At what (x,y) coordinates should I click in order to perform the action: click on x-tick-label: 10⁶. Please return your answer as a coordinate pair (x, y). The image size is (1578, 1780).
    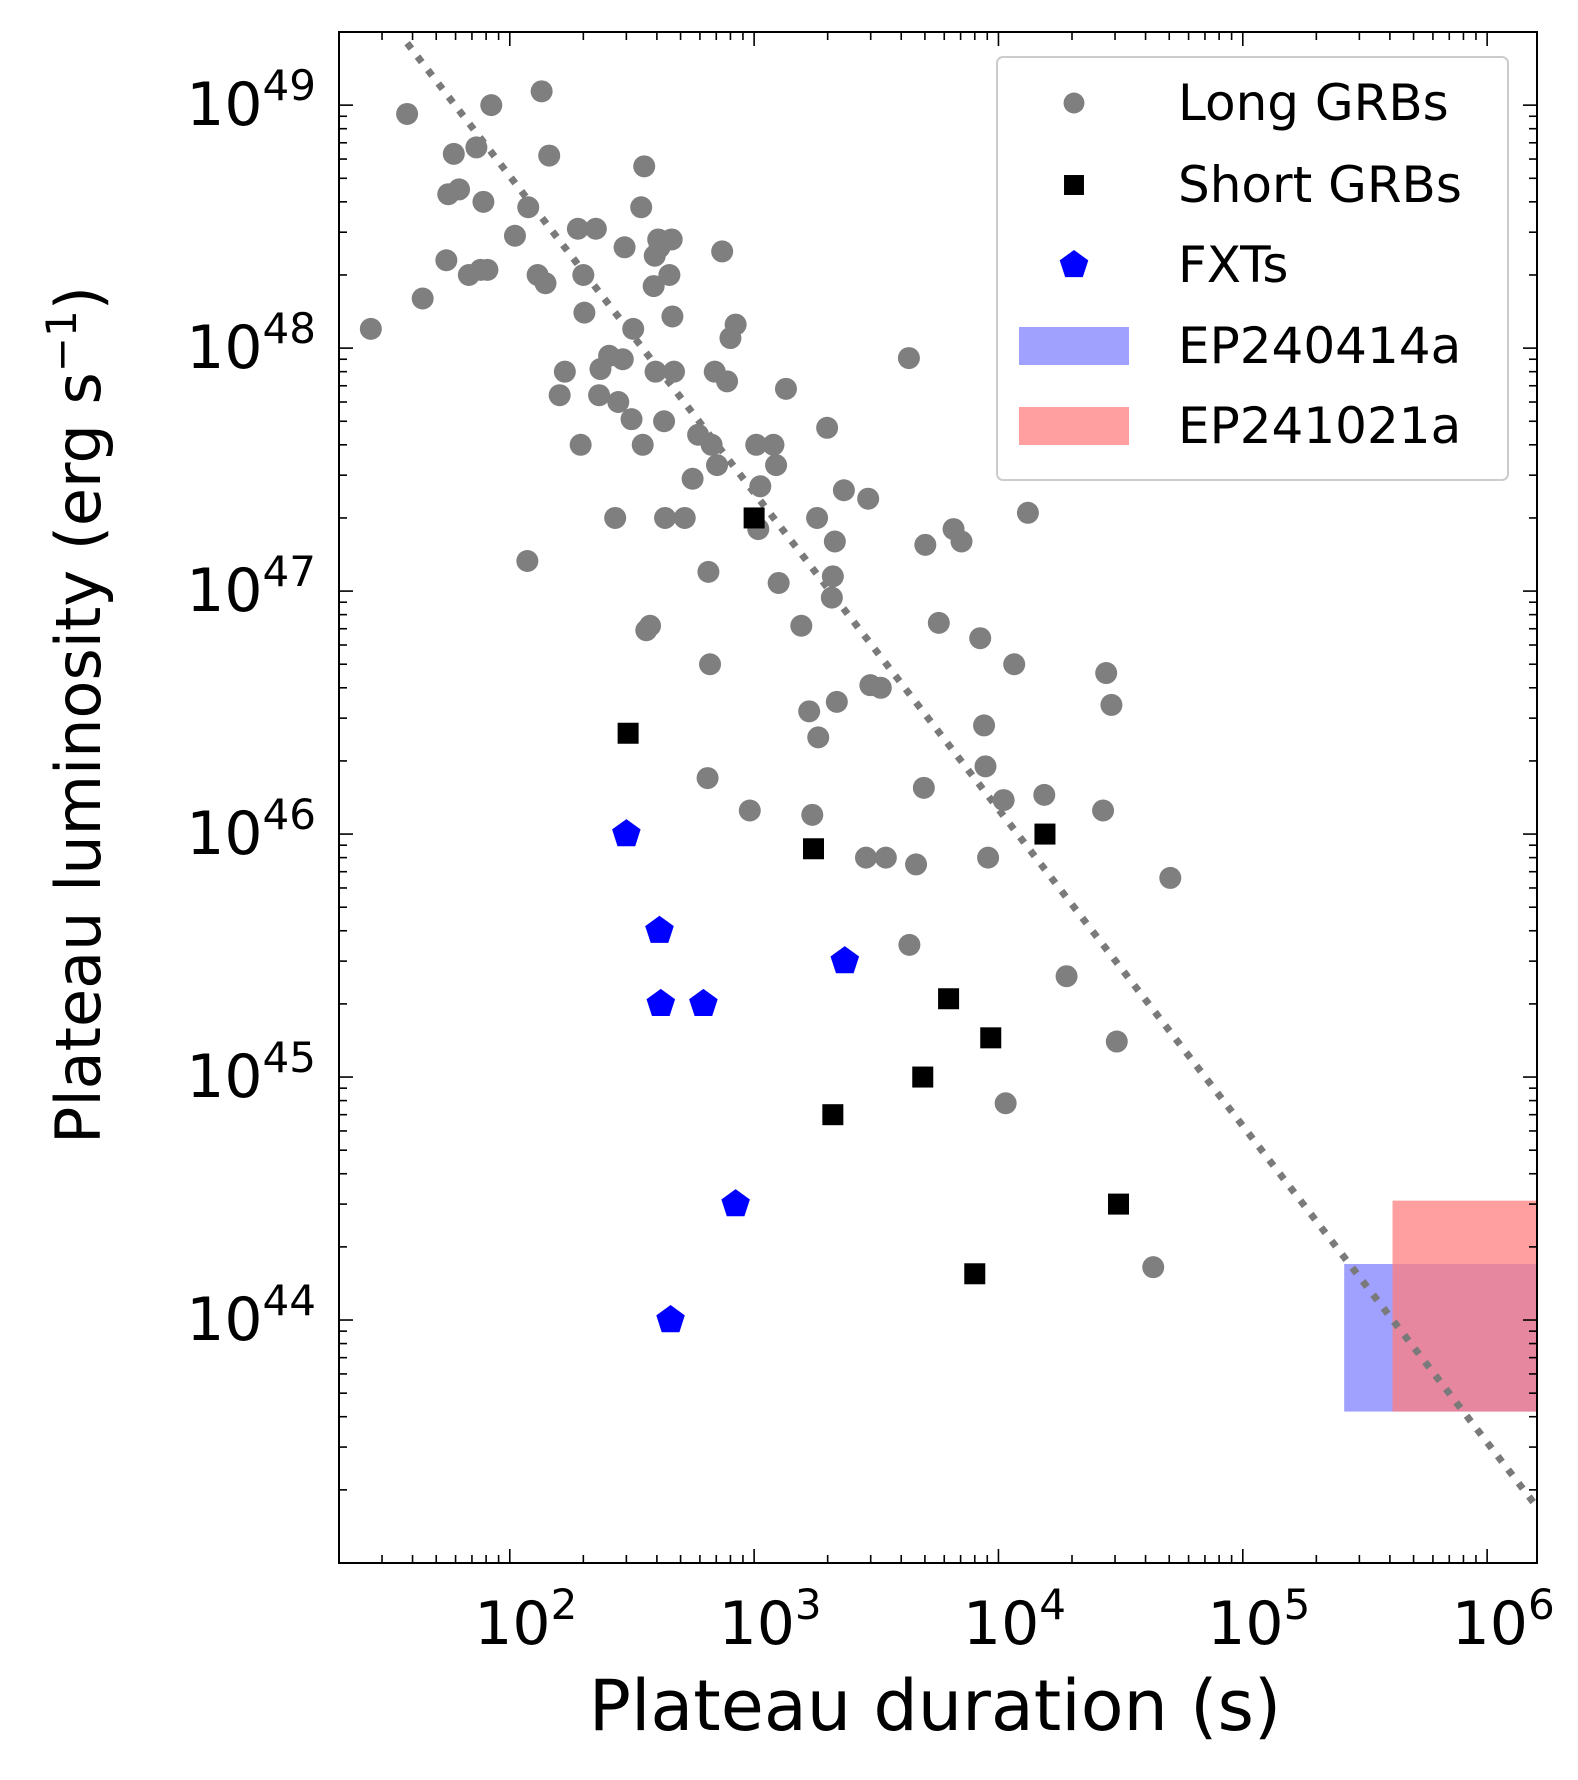
    Looking at the image, I should click on (1503, 1619).